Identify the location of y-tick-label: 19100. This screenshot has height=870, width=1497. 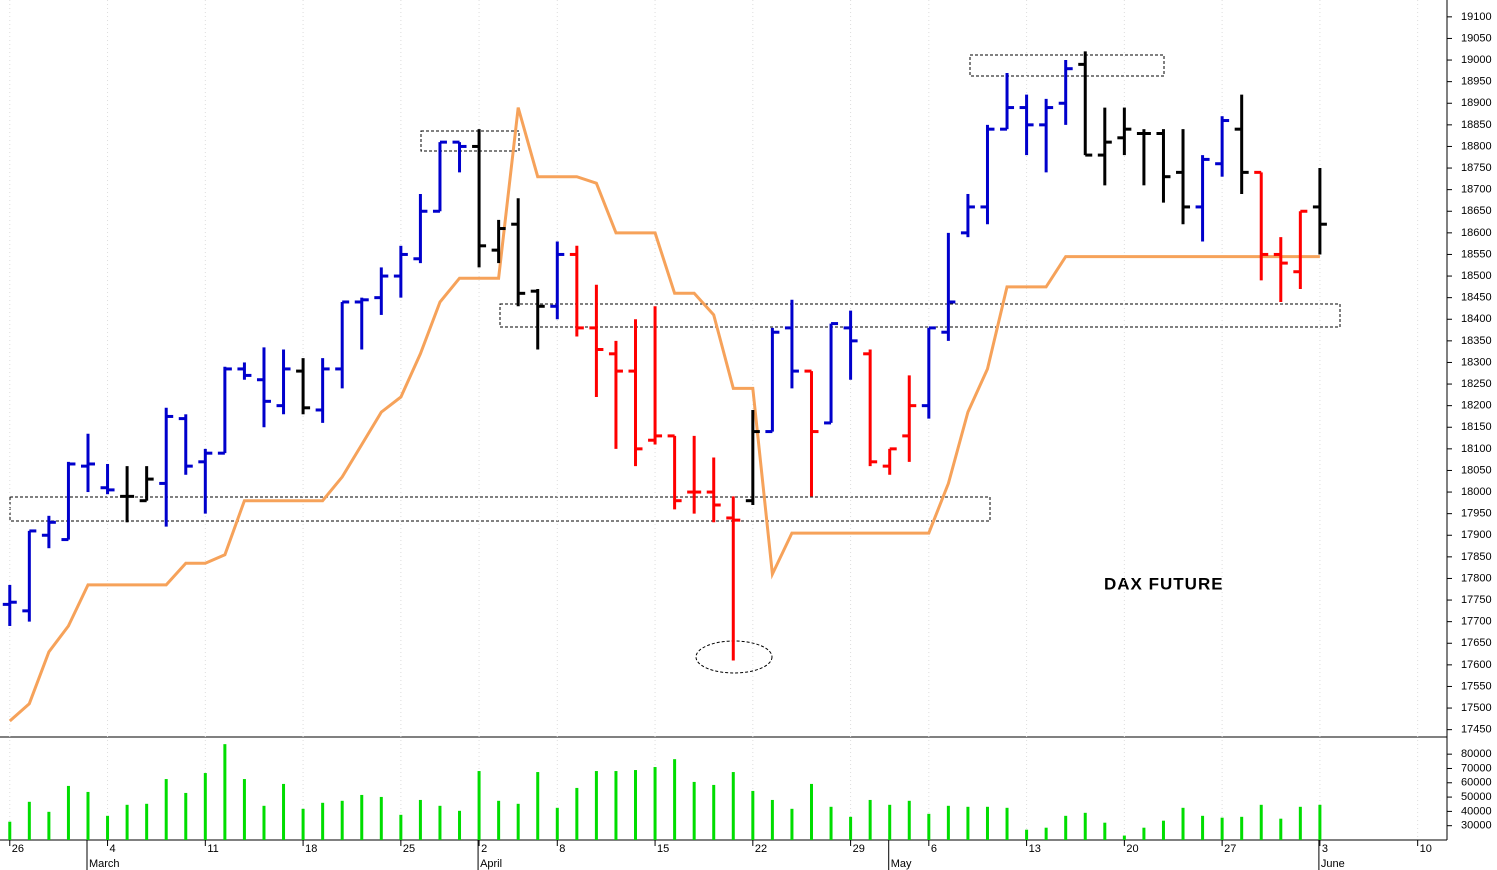
(1476, 17).